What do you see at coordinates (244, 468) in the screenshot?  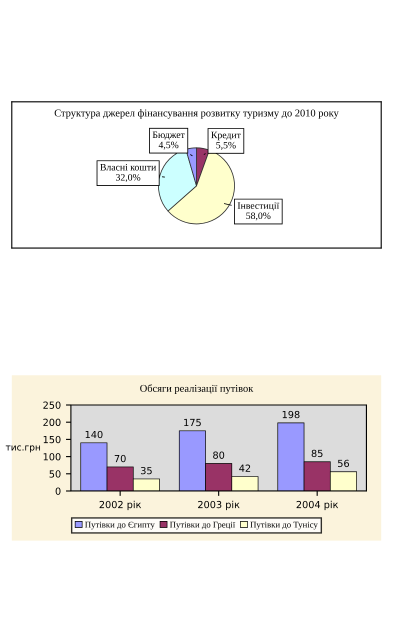 I see `data-label: 42` at bounding box center [244, 468].